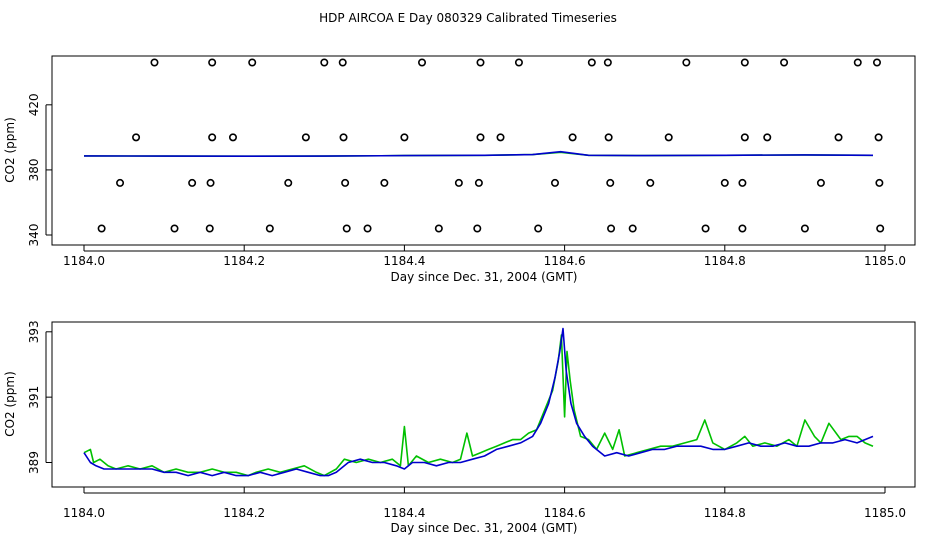 The width and height of the screenshot is (936, 540). Describe the element at coordinates (34, 462) in the screenshot. I see `y-tick-label: 389` at that location.